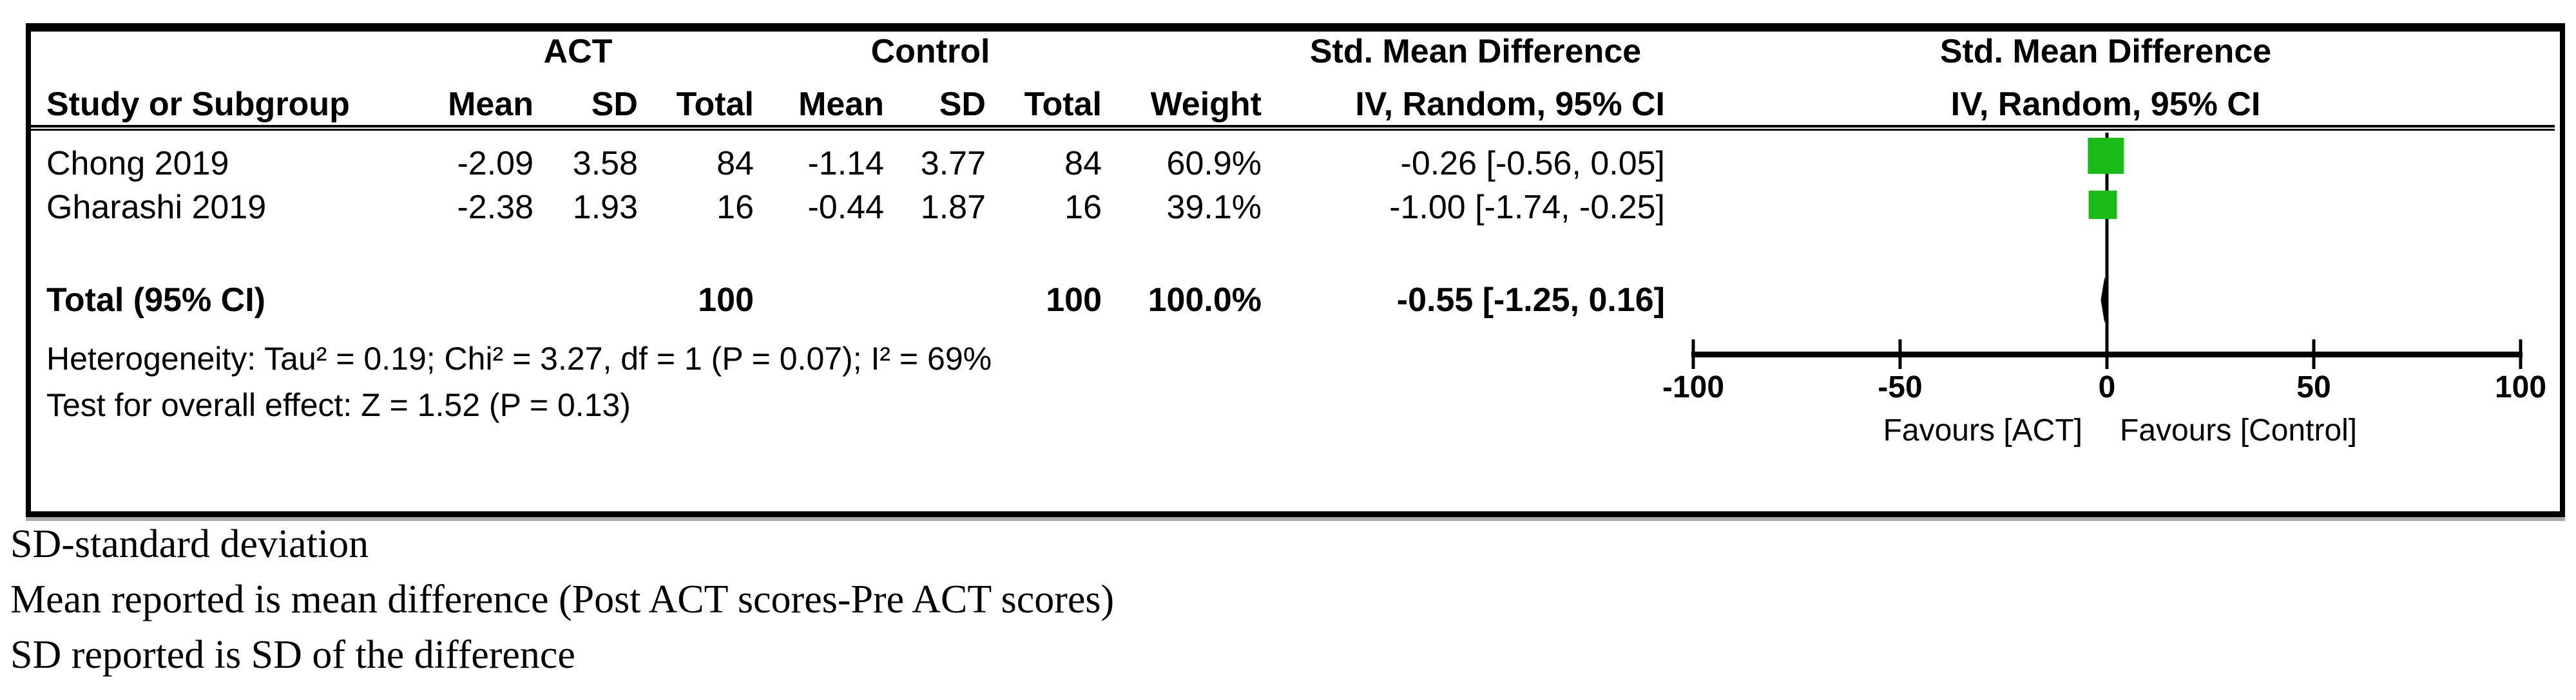  What do you see at coordinates (1214, 208) in the screenshot?
I see `weight-value: 39.1%` at bounding box center [1214, 208].